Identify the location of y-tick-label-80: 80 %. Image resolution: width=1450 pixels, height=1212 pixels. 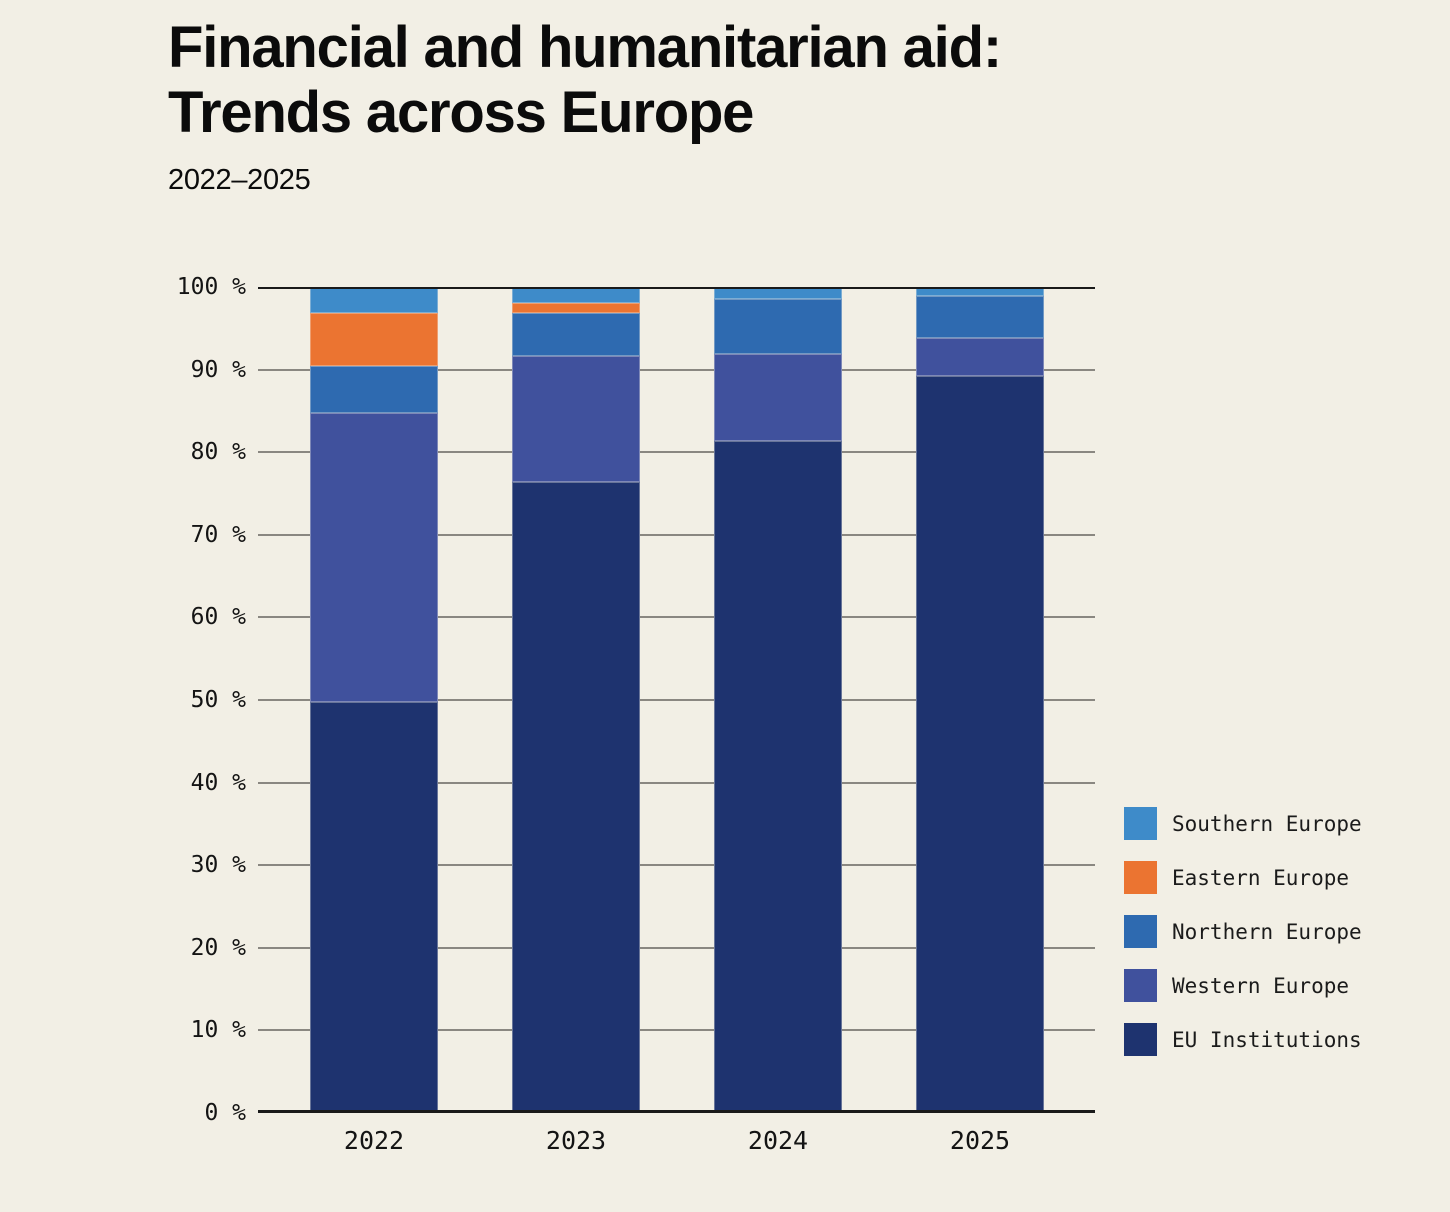
(218, 452).